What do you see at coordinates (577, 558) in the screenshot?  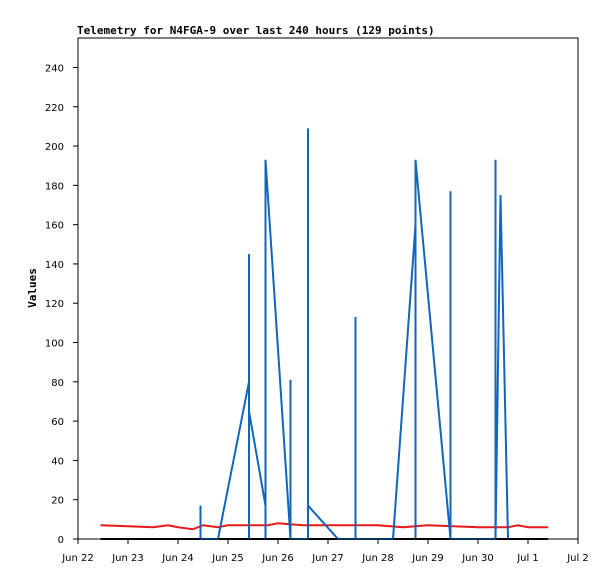 I see `x-tick-label: Jul 2` at bounding box center [577, 558].